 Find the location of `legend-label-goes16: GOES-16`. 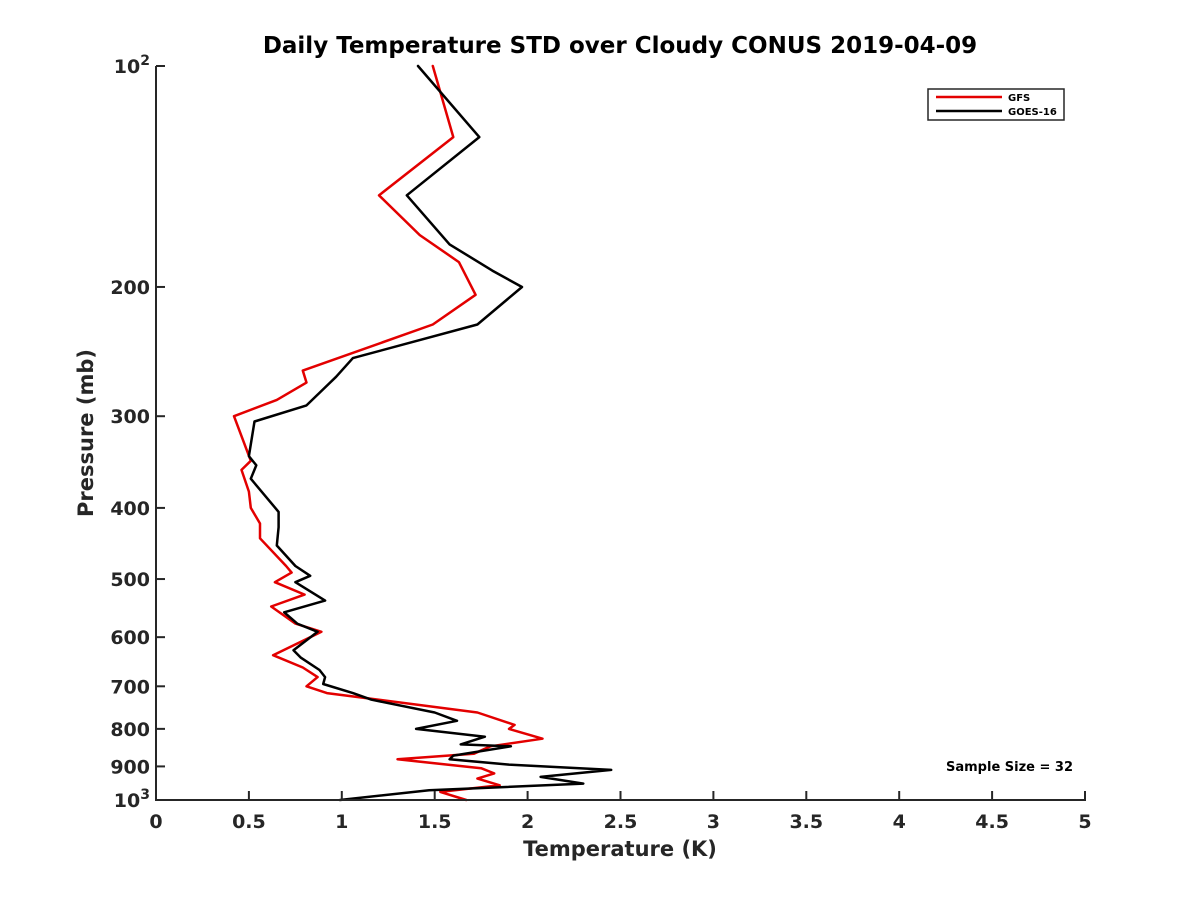

legend-label-goes16: GOES-16 is located at coordinates (1032, 112).